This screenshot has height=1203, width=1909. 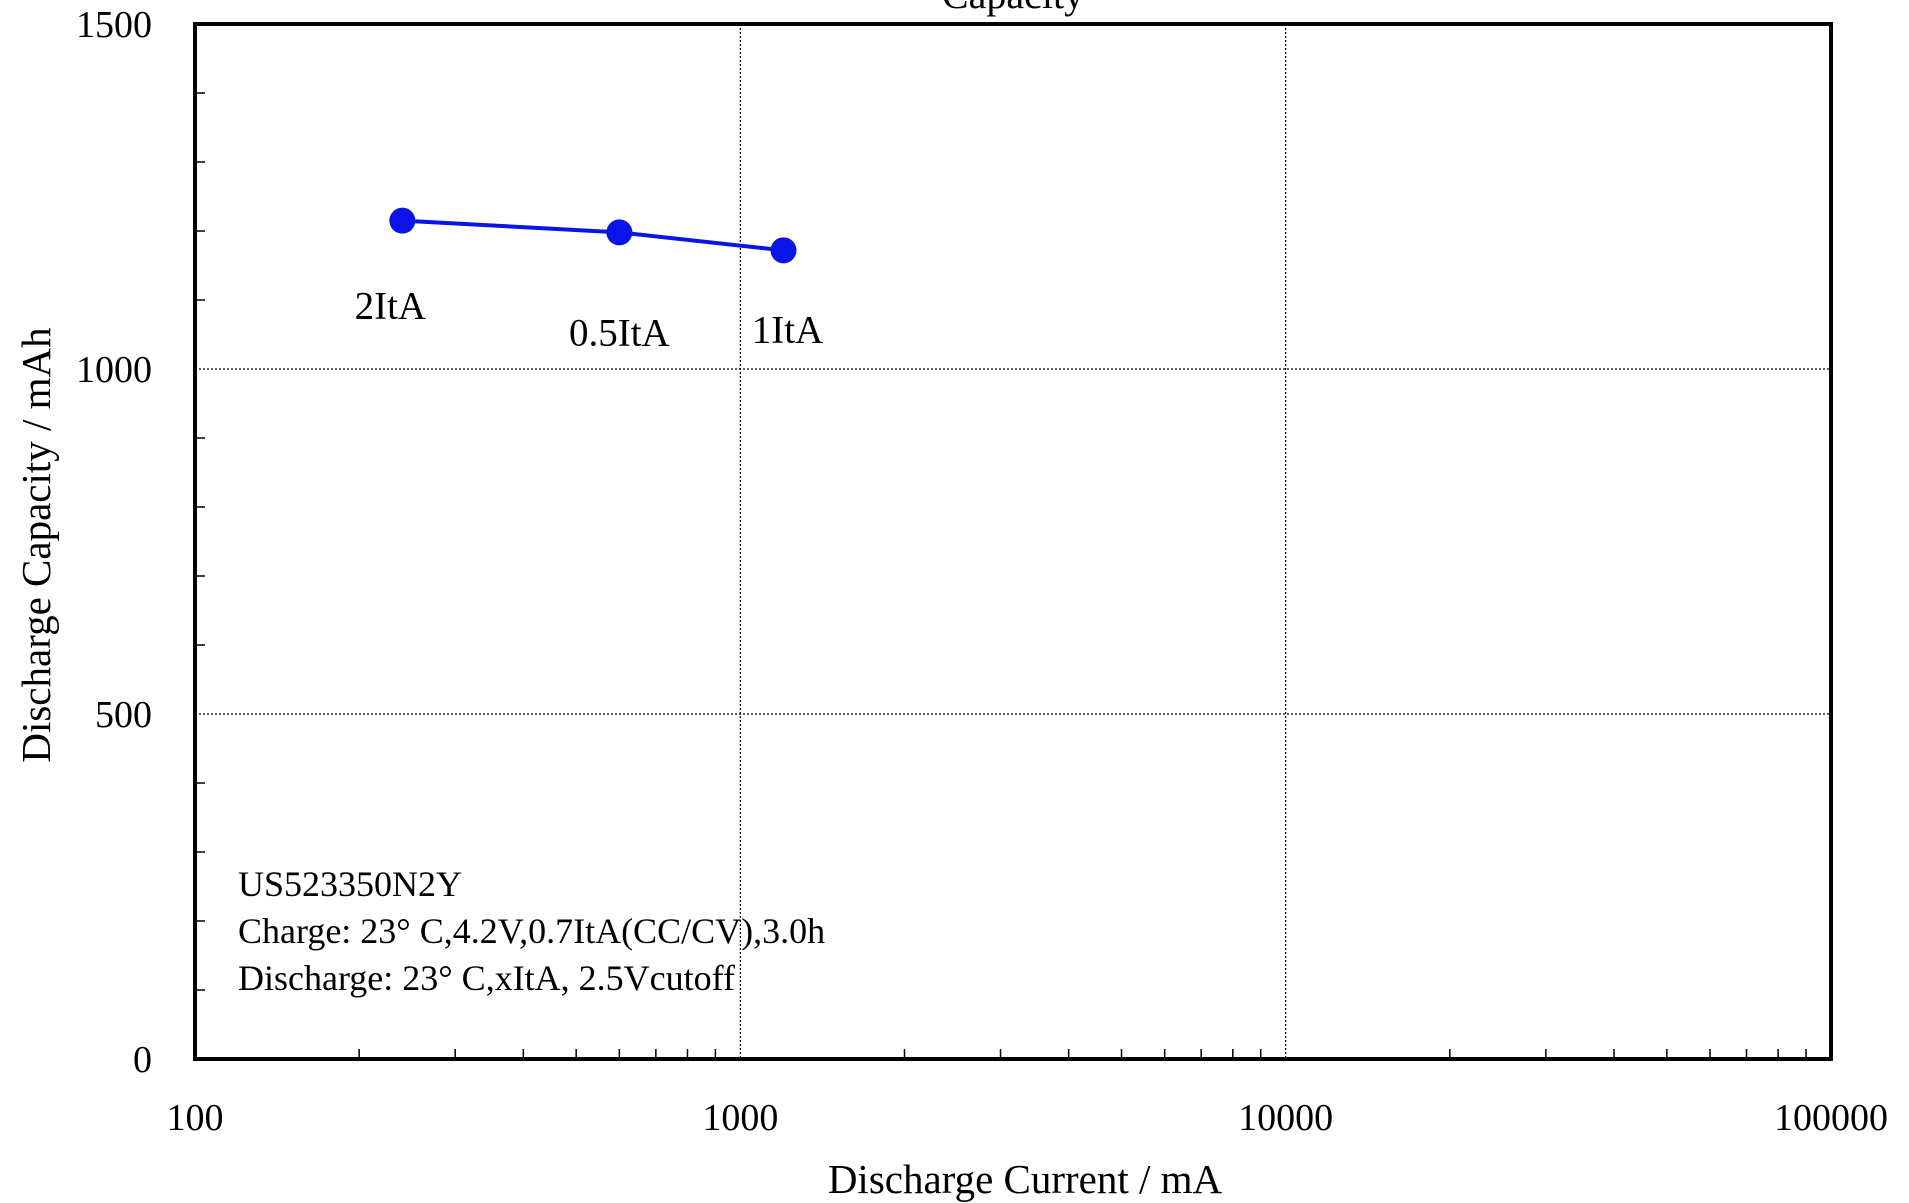 What do you see at coordinates (486, 978) in the screenshot?
I see `annotation-discharge: Discharge: 23° C,xItA, 2.5Vcutoff` at bounding box center [486, 978].